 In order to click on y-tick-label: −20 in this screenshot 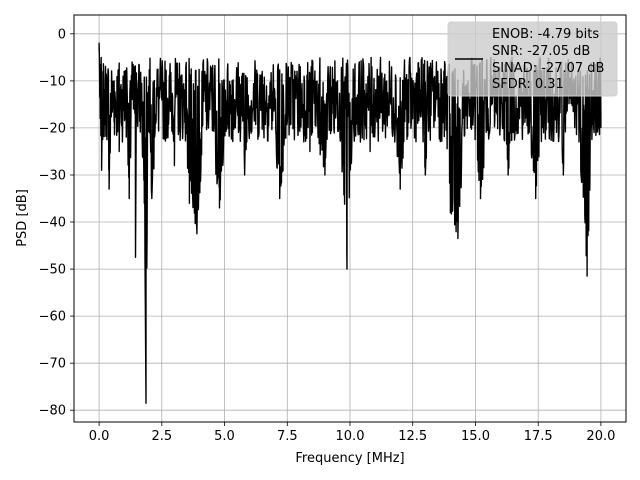, I will do `click(52, 128)`.